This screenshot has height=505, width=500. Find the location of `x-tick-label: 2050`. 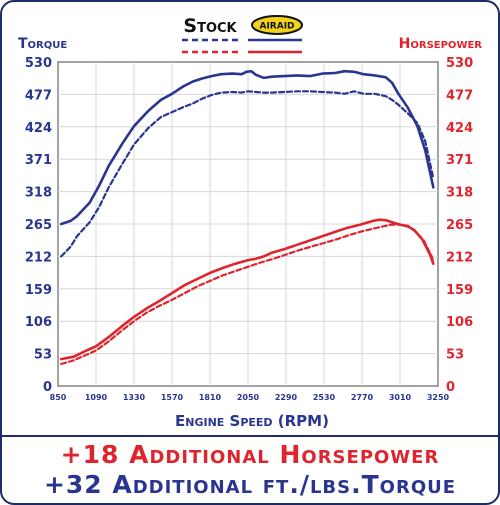

x-tick-label: 2050 is located at coordinates (248, 397).